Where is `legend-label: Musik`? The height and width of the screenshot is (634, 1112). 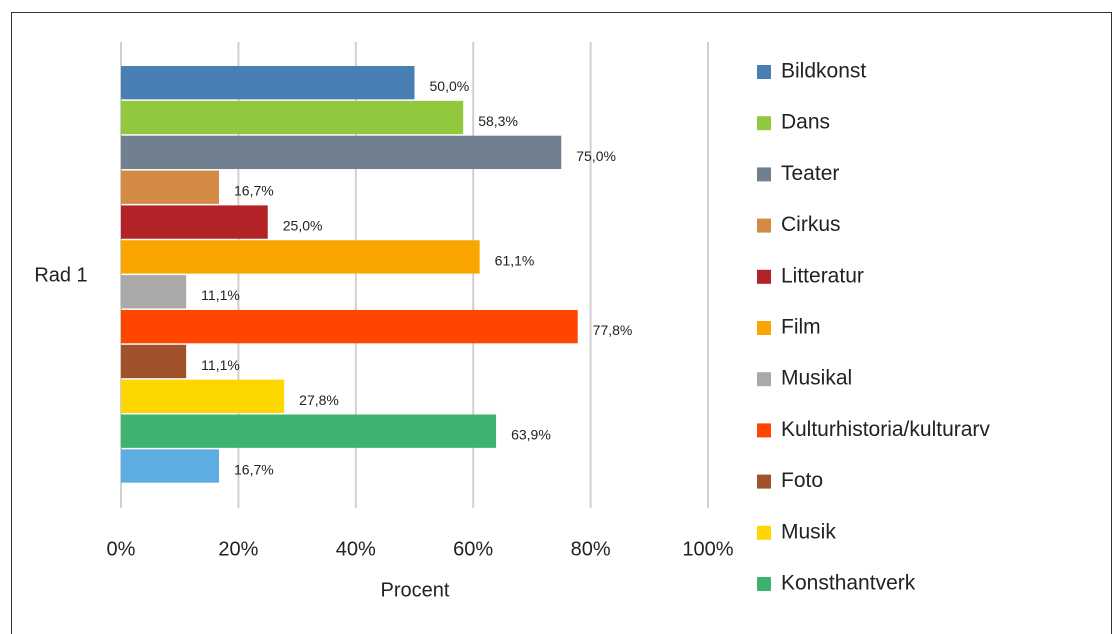 legend-label: Musik is located at coordinates (808, 531).